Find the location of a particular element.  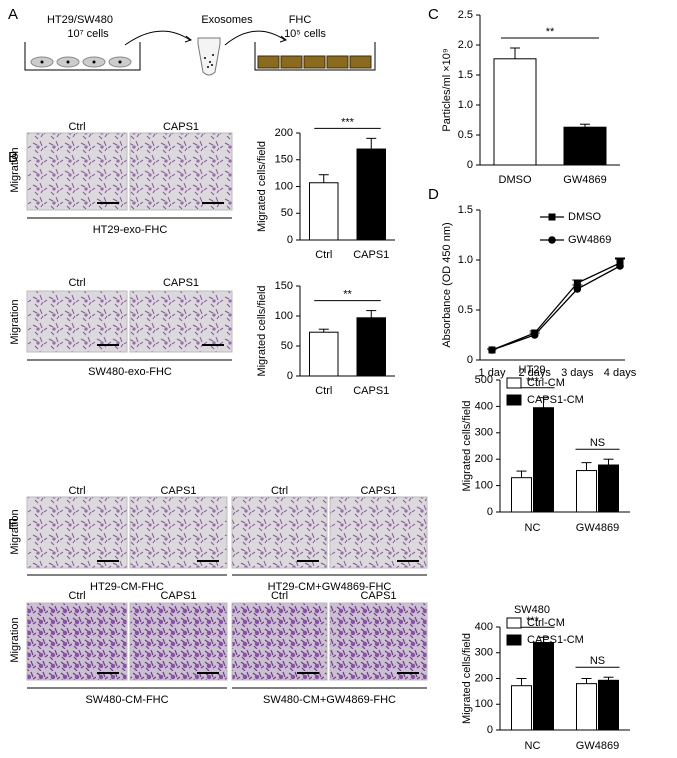

significance-label: ** is located at coordinates (550, 32).